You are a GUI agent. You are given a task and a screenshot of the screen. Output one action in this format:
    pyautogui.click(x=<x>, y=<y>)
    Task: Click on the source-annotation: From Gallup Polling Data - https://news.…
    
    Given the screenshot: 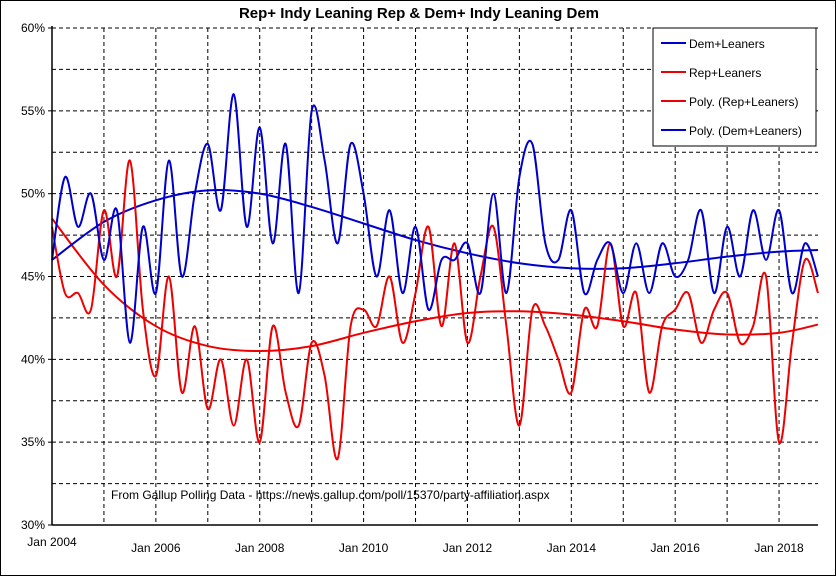 What is the action you would take?
    pyautogui.click(x=330, y=495)
    